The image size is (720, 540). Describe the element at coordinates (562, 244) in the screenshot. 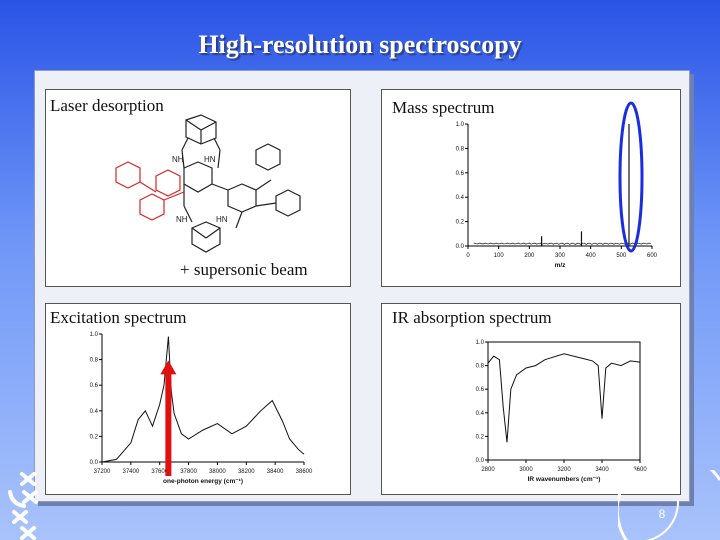

I see `baseline-trace` at that location.